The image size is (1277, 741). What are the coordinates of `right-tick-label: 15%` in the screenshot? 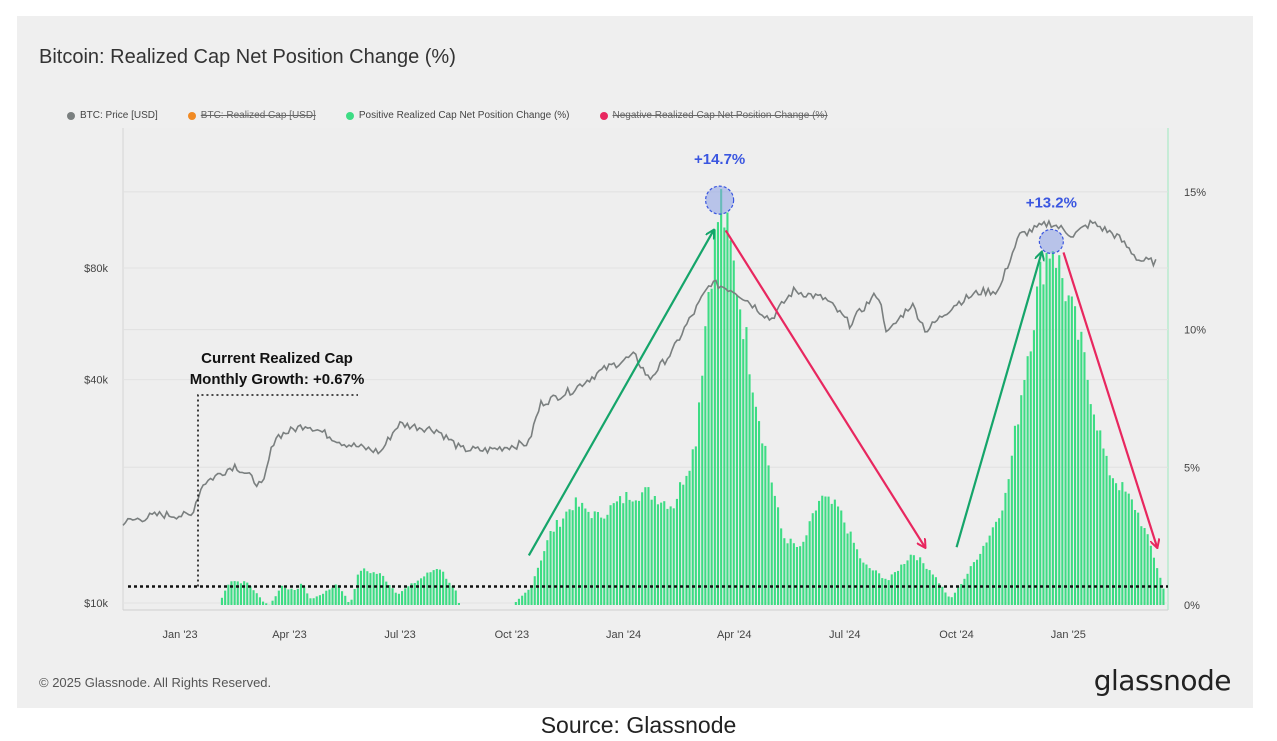 It's located at (1195, 193).